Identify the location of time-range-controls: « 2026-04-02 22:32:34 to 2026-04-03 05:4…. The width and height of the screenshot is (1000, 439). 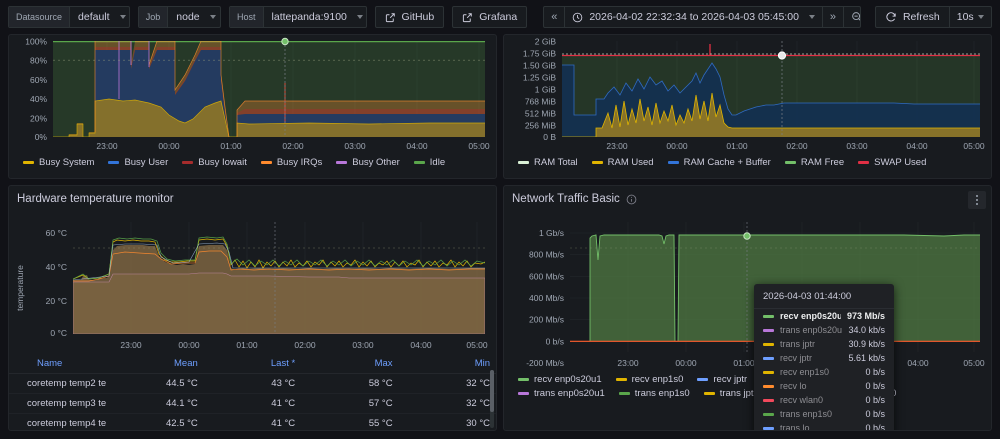
(702, 17).